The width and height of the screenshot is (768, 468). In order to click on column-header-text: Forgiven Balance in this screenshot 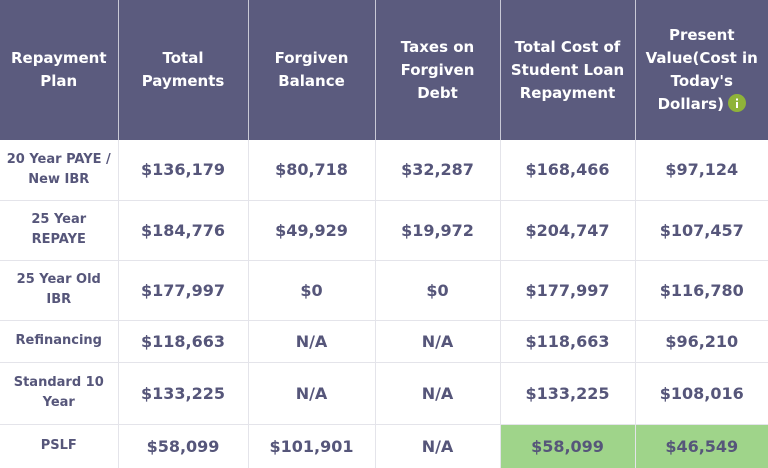, I will do `click(311, 69)`.